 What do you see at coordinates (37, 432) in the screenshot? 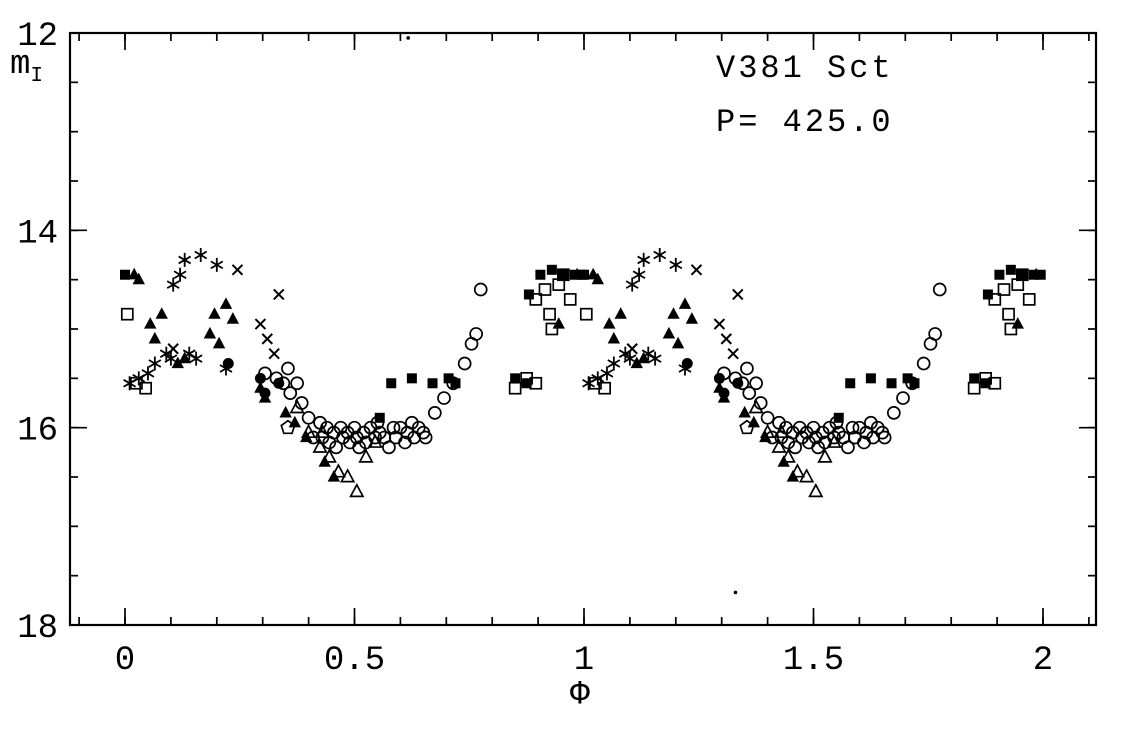
I see `y-tick-label: 16` at bounding box center [37, 432].